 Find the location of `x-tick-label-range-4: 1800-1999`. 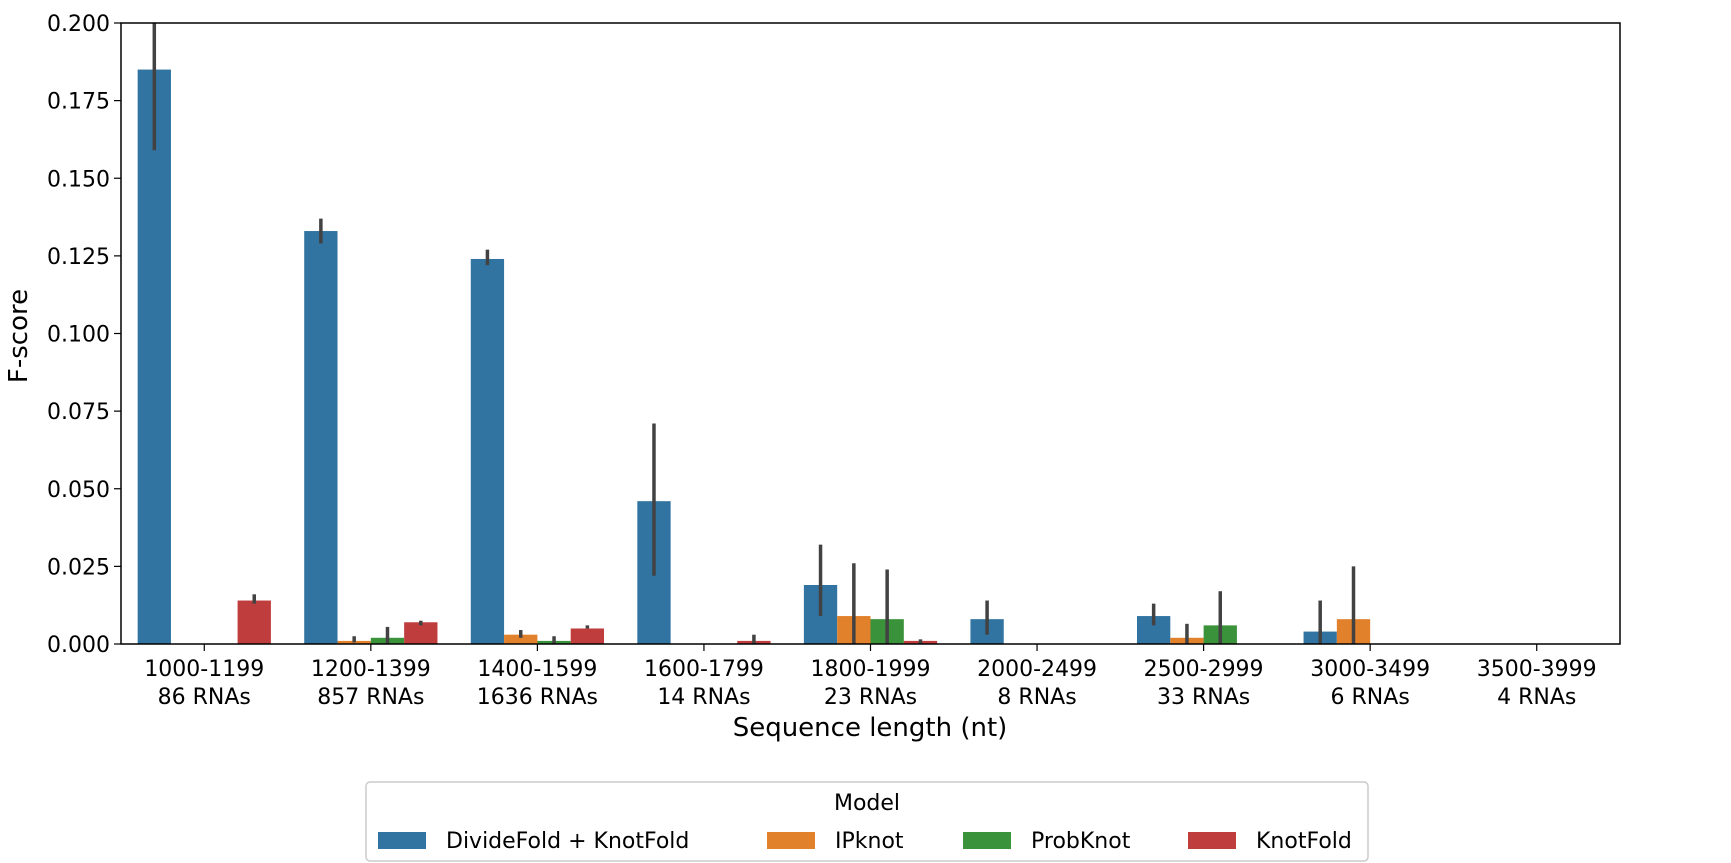

x-tick-label-range-4: 1800-1999 is located at coordinates (871, 669).